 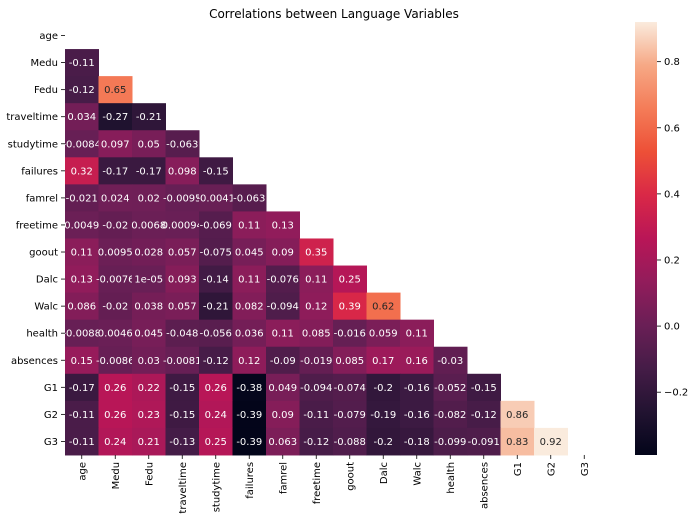 What do you see at coordinates (42, 198) in the screenshot?
I see `y-tick-label: famrel` at bounding box center [42, 198].